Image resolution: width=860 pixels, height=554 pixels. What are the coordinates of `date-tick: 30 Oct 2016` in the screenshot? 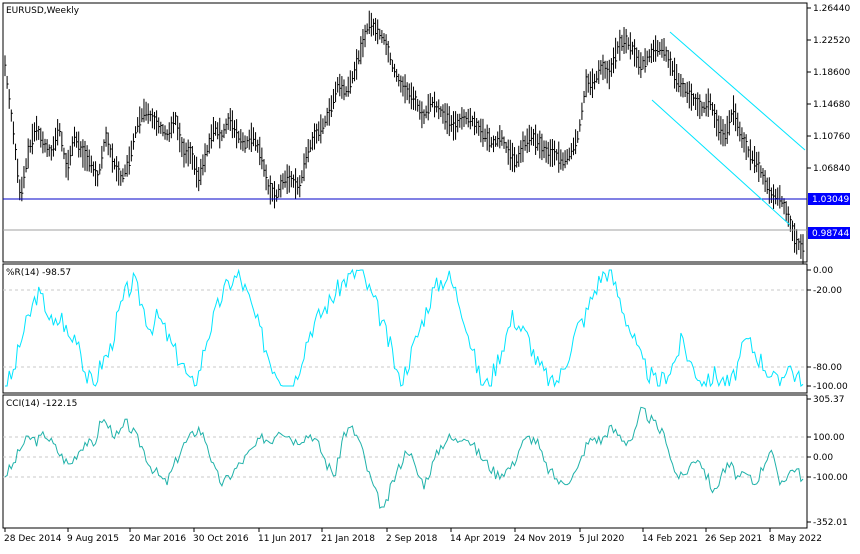 It's located at (221, 539).